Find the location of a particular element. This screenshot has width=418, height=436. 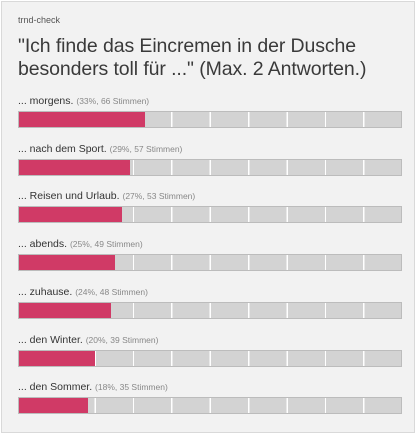

poll-option-zuhause: ... zuhause. (24%, 48 Stimmen) is located at coordinates (213, 302).